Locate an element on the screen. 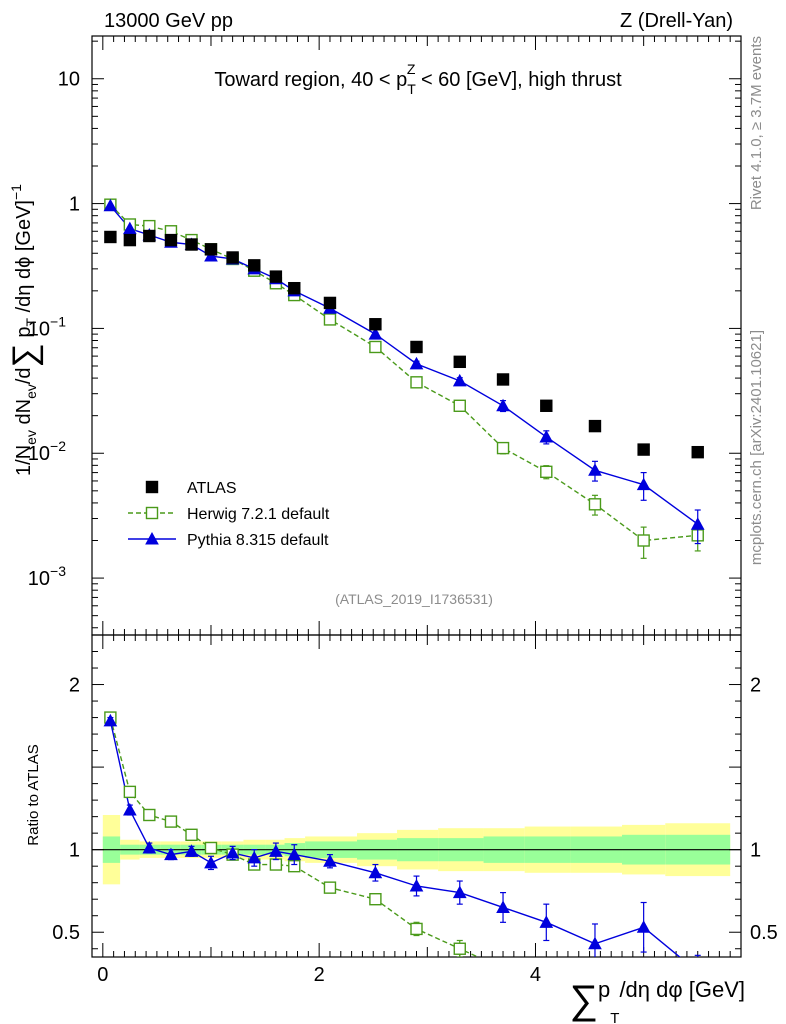  header-right: Z (Drell-Yan) is located at coordinates (676, 21).